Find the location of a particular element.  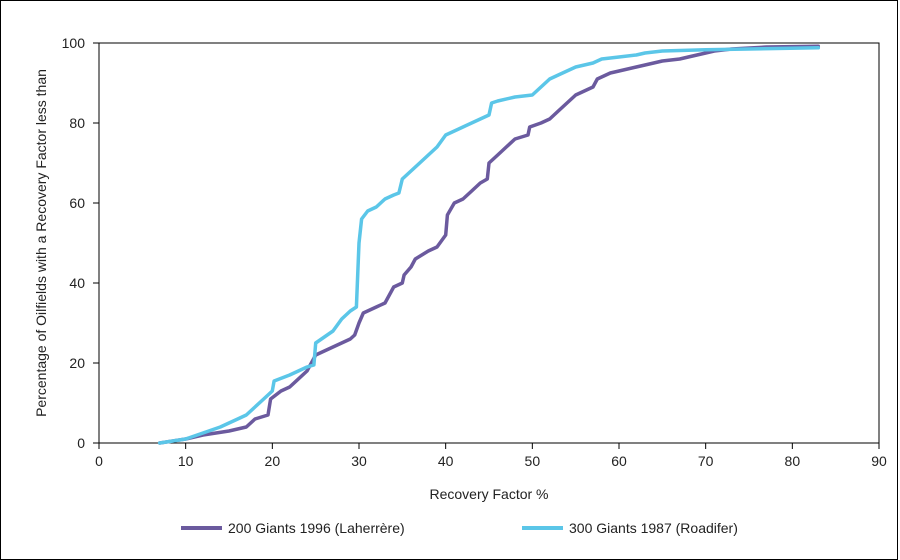

x-tick-label: 0 is located at coordinates (99, 461).